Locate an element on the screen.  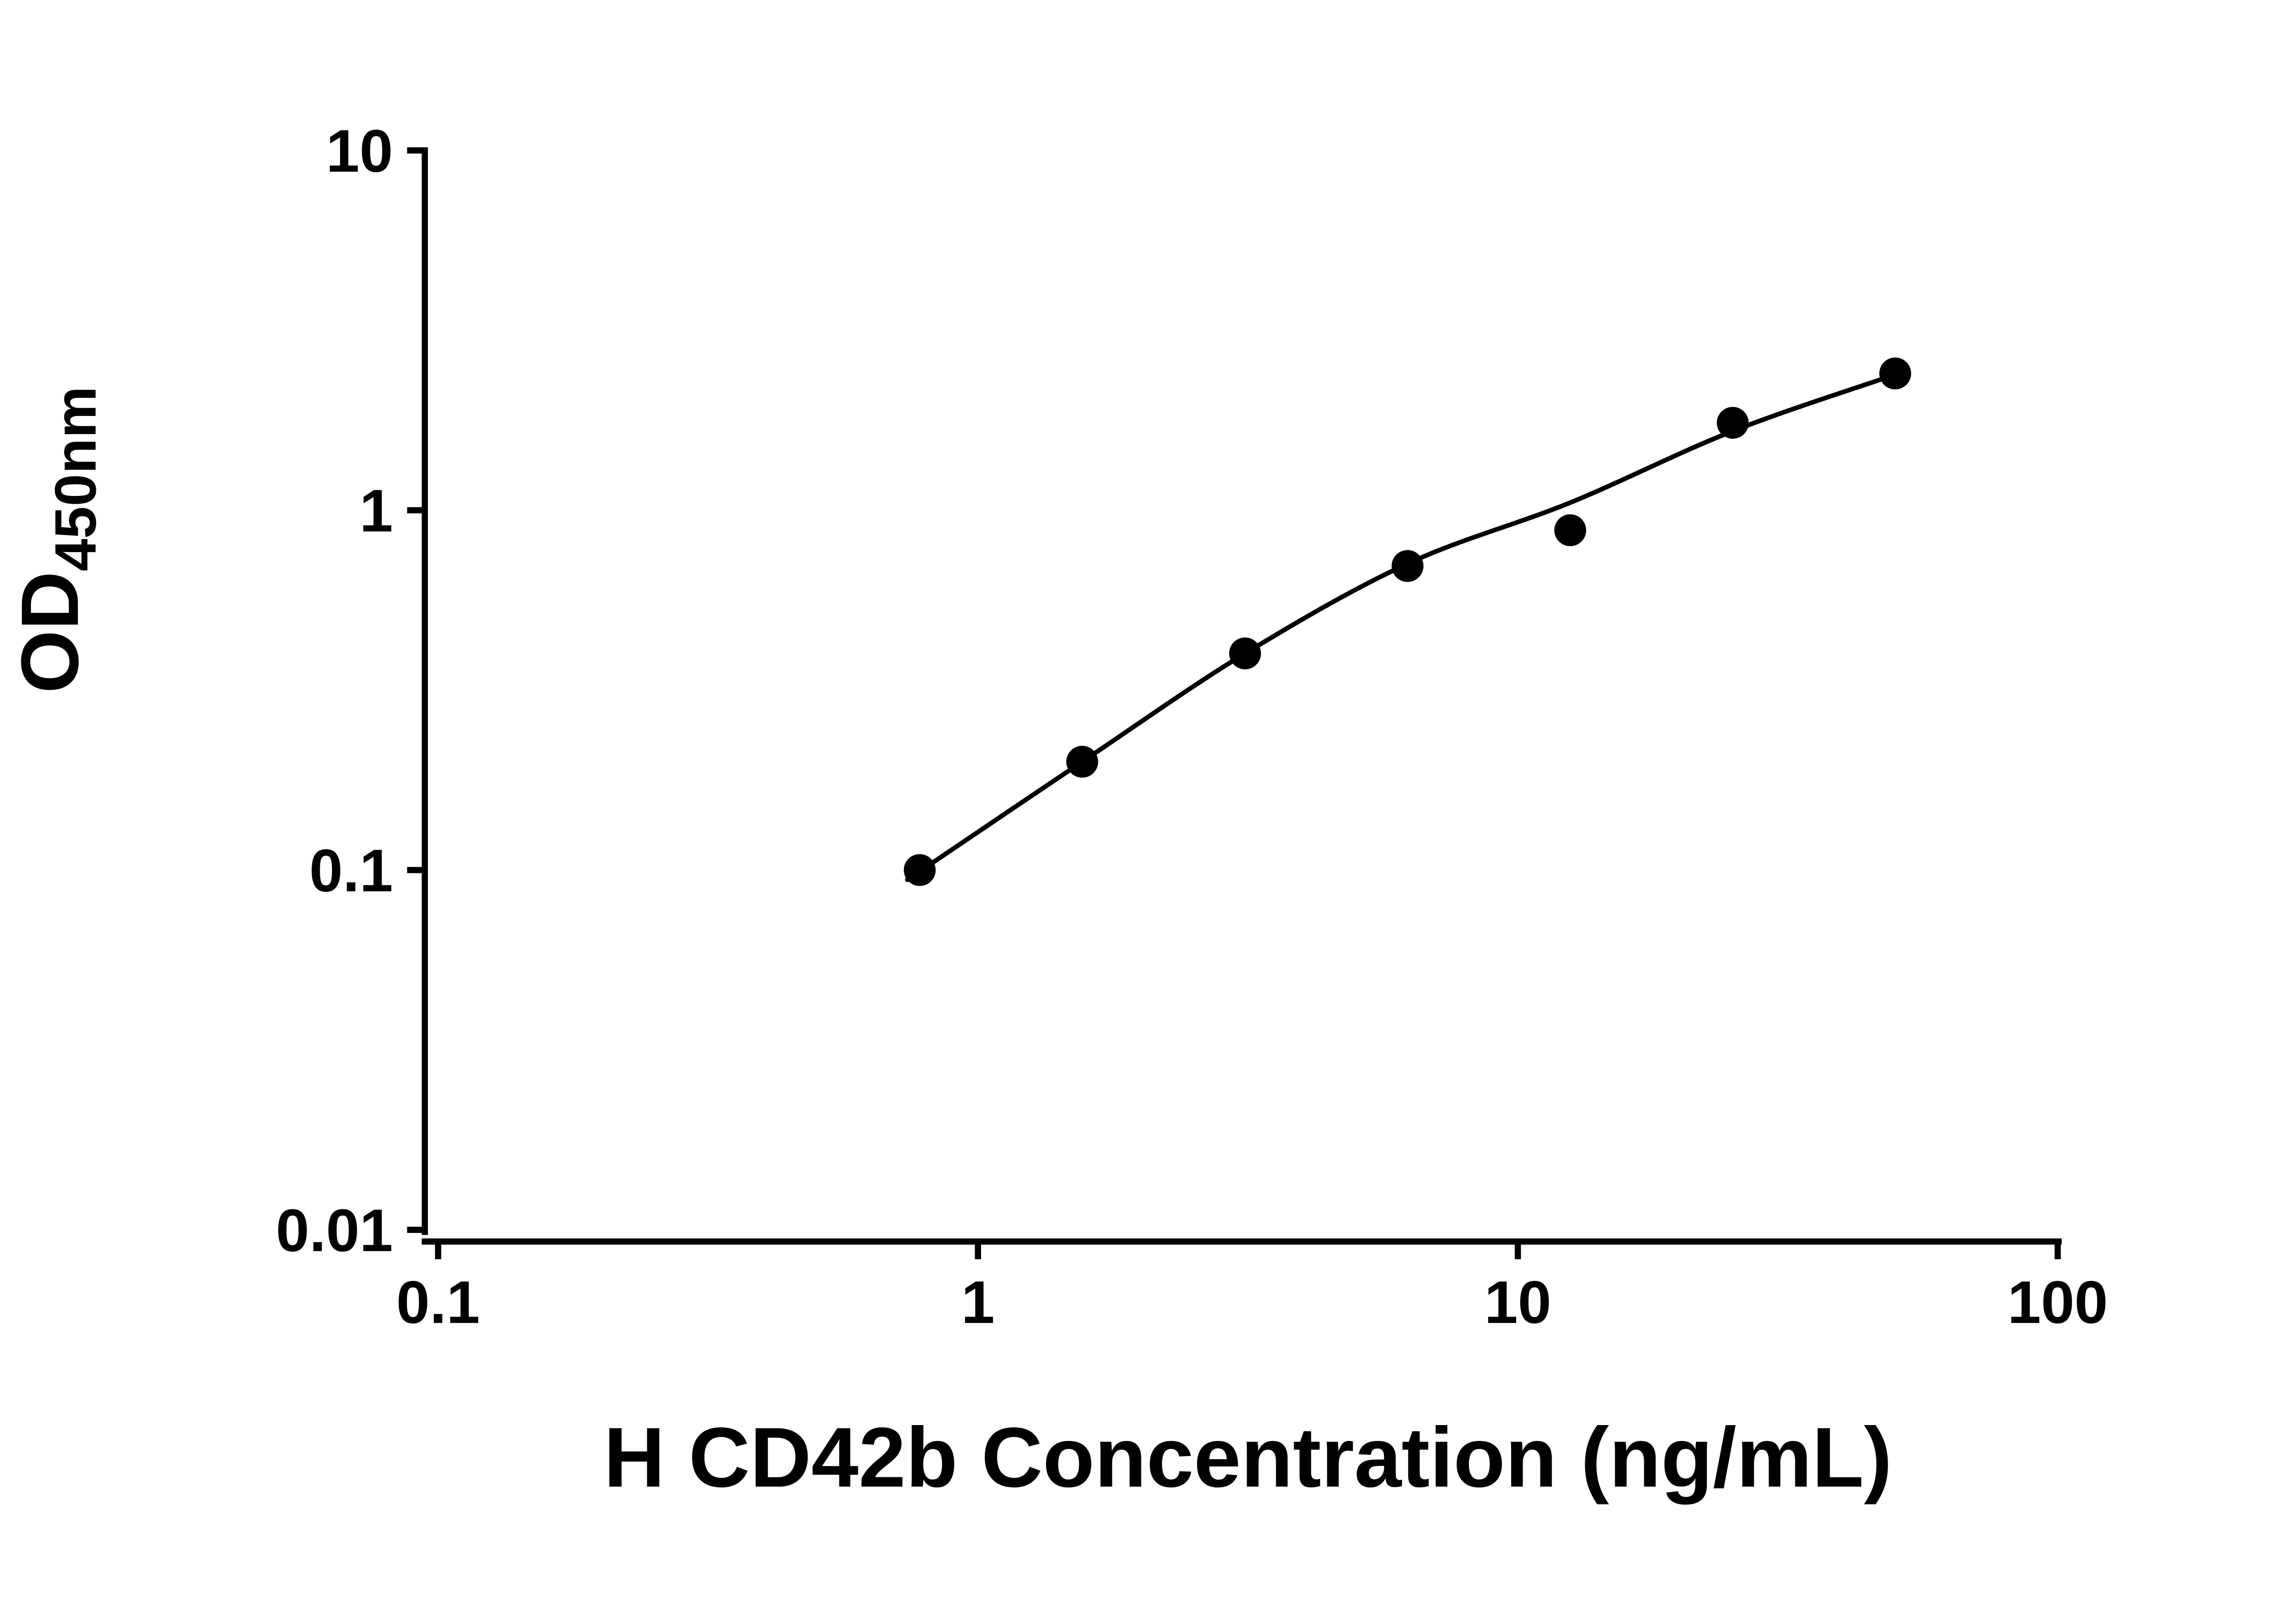
y-tick-label: 0.1 is located at coordinates (351, 871).